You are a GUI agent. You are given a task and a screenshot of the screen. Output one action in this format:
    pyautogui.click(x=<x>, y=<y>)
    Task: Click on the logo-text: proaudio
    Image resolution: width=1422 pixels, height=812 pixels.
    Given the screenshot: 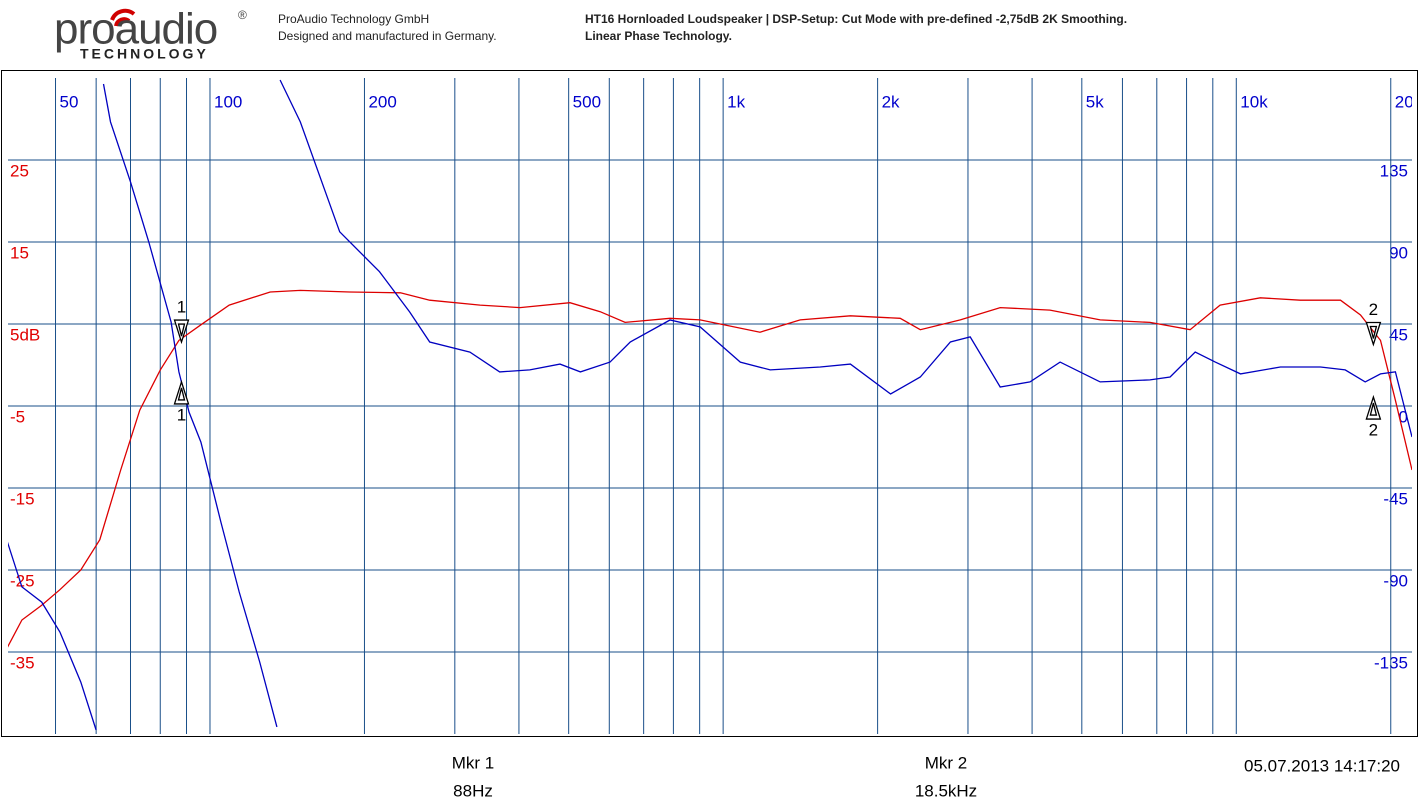 What is the action you would take?
    pyautogui.click(x=135, y=29)
    